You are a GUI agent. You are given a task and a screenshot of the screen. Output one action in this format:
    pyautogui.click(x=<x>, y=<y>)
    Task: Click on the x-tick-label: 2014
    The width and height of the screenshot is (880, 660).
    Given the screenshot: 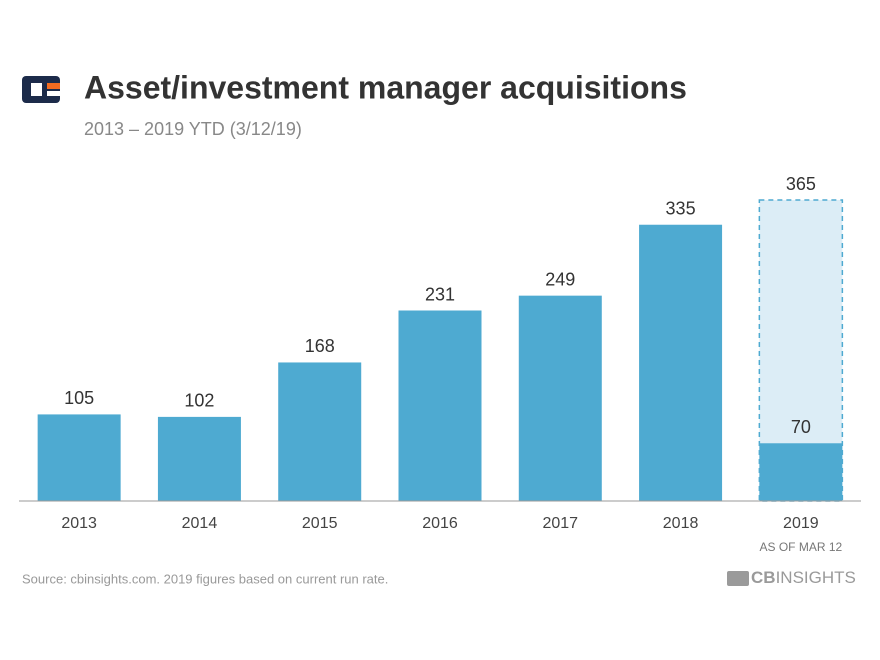 What is the action you would take?
    pyautogui.click(x=200, y=523)
    